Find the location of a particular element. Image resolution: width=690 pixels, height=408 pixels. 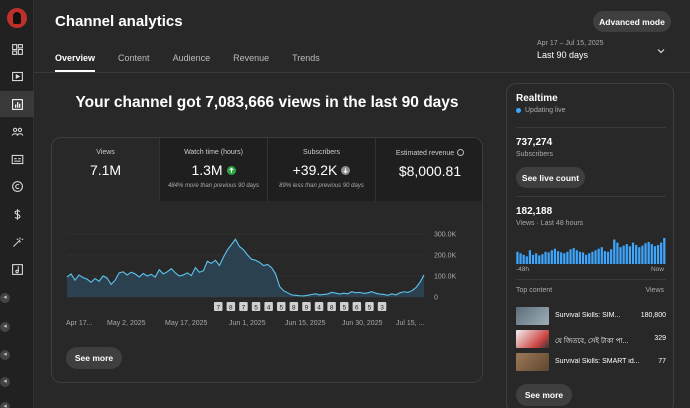

metric-revenue: Estimated revenue $8,000.81 is located at coordinates (429, 169).